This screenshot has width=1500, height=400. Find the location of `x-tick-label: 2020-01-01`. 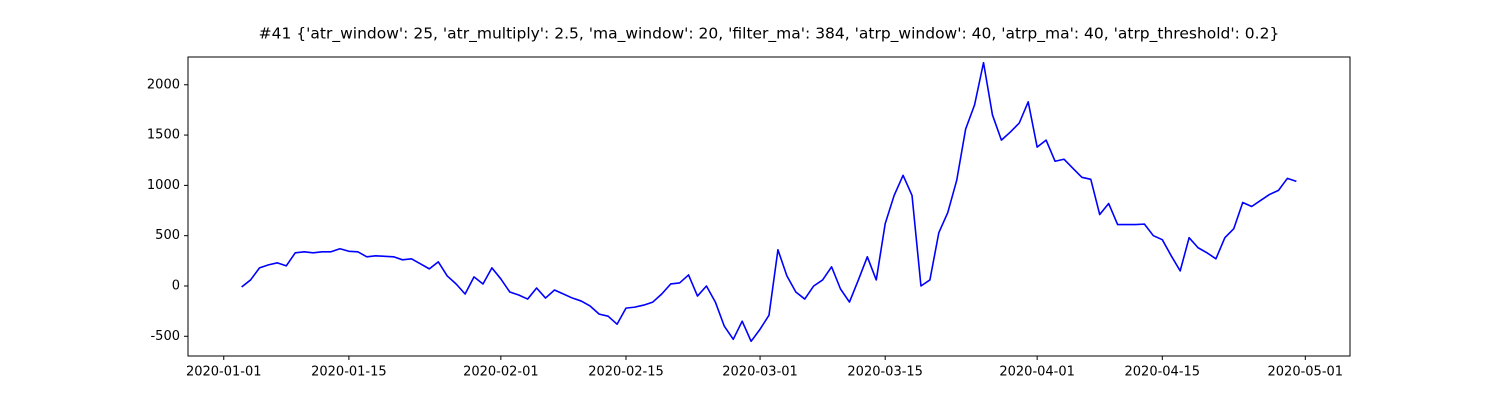

x-tick-label: 2020-01-01 is located at coordinates (224, 372).